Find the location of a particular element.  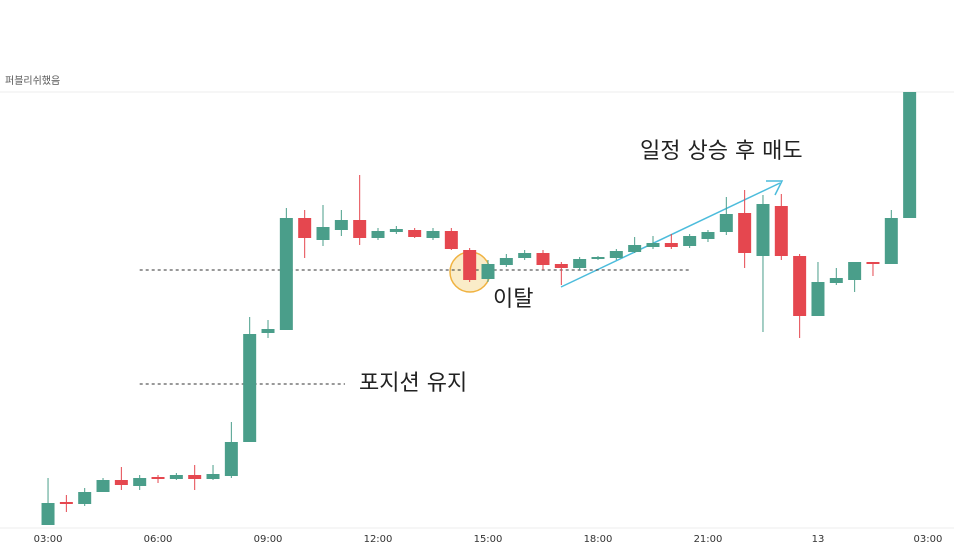

annotation: 포지션 유지 is located at coordinates (413, 383).